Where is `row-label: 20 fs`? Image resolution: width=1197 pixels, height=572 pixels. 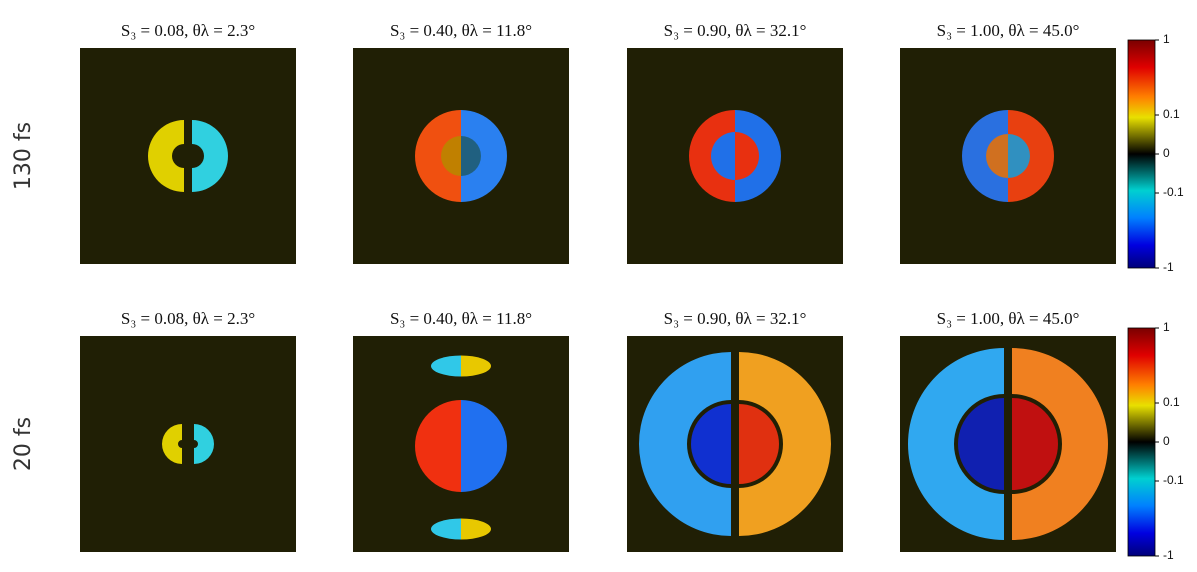 row-label: 20 fs is located at coordinates (23, 444).